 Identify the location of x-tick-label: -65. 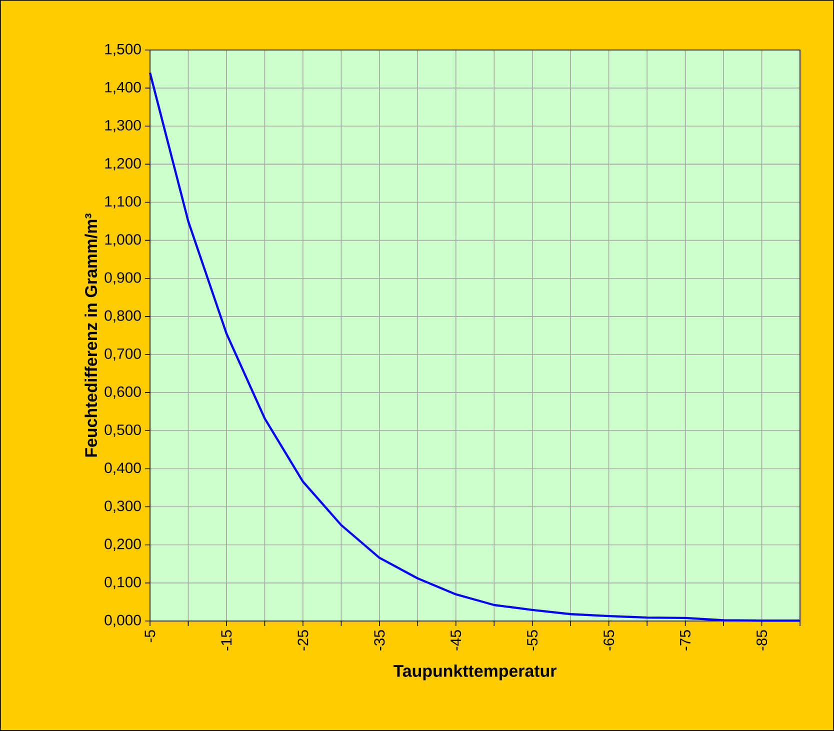
(609, 640).